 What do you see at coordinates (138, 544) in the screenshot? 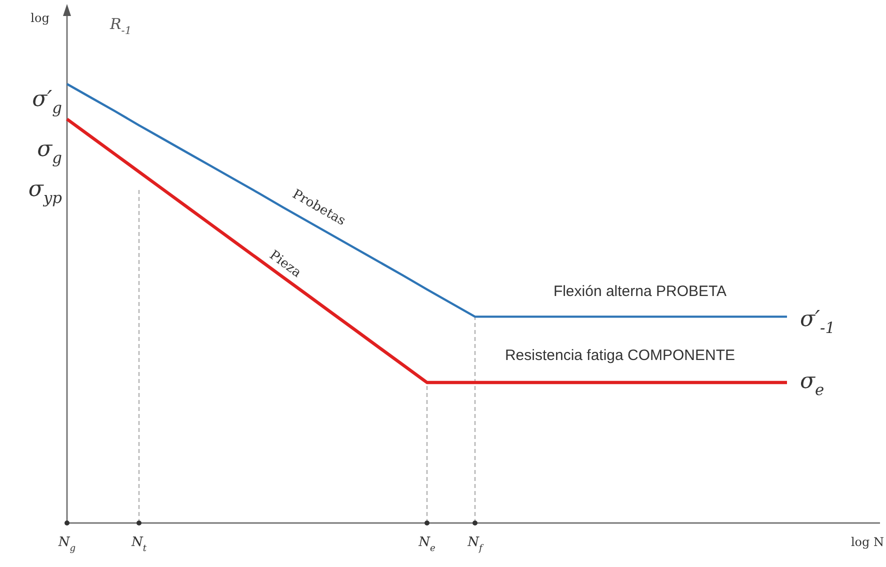
I see `x-tick-label: N$_{t}$` at bounding box center [138, 544].